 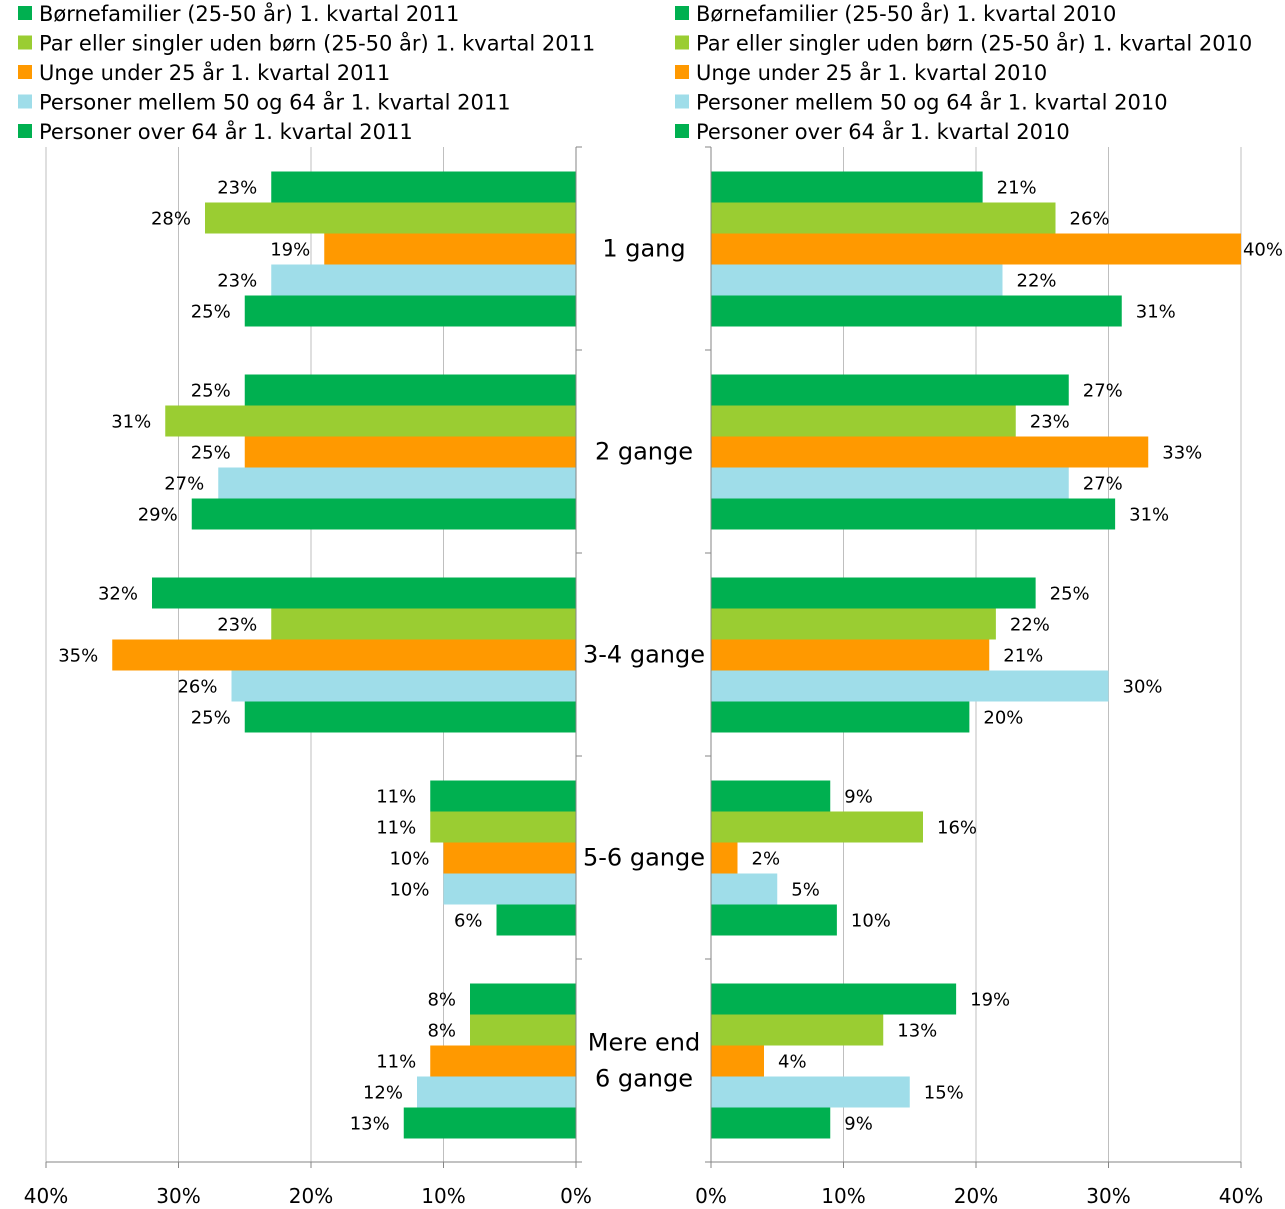 I want to click on left-data-label: 31%, so click(x=131, y=422).